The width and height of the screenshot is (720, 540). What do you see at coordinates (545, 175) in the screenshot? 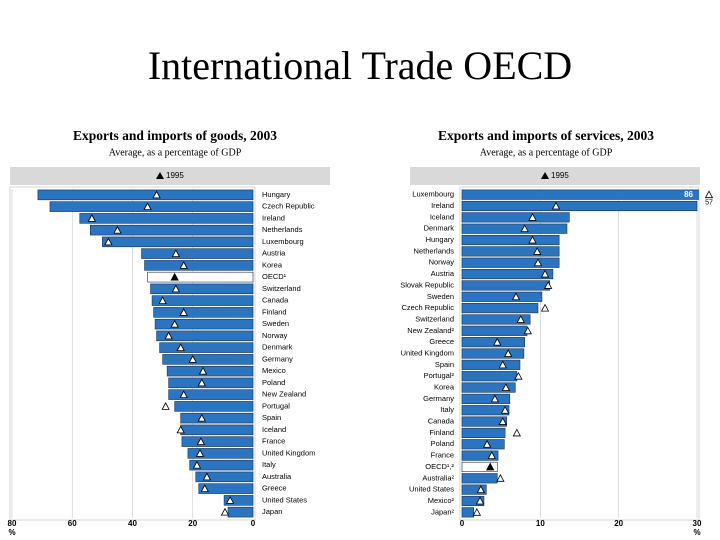
I see `legend-marker` at bounding box center [545, 175].